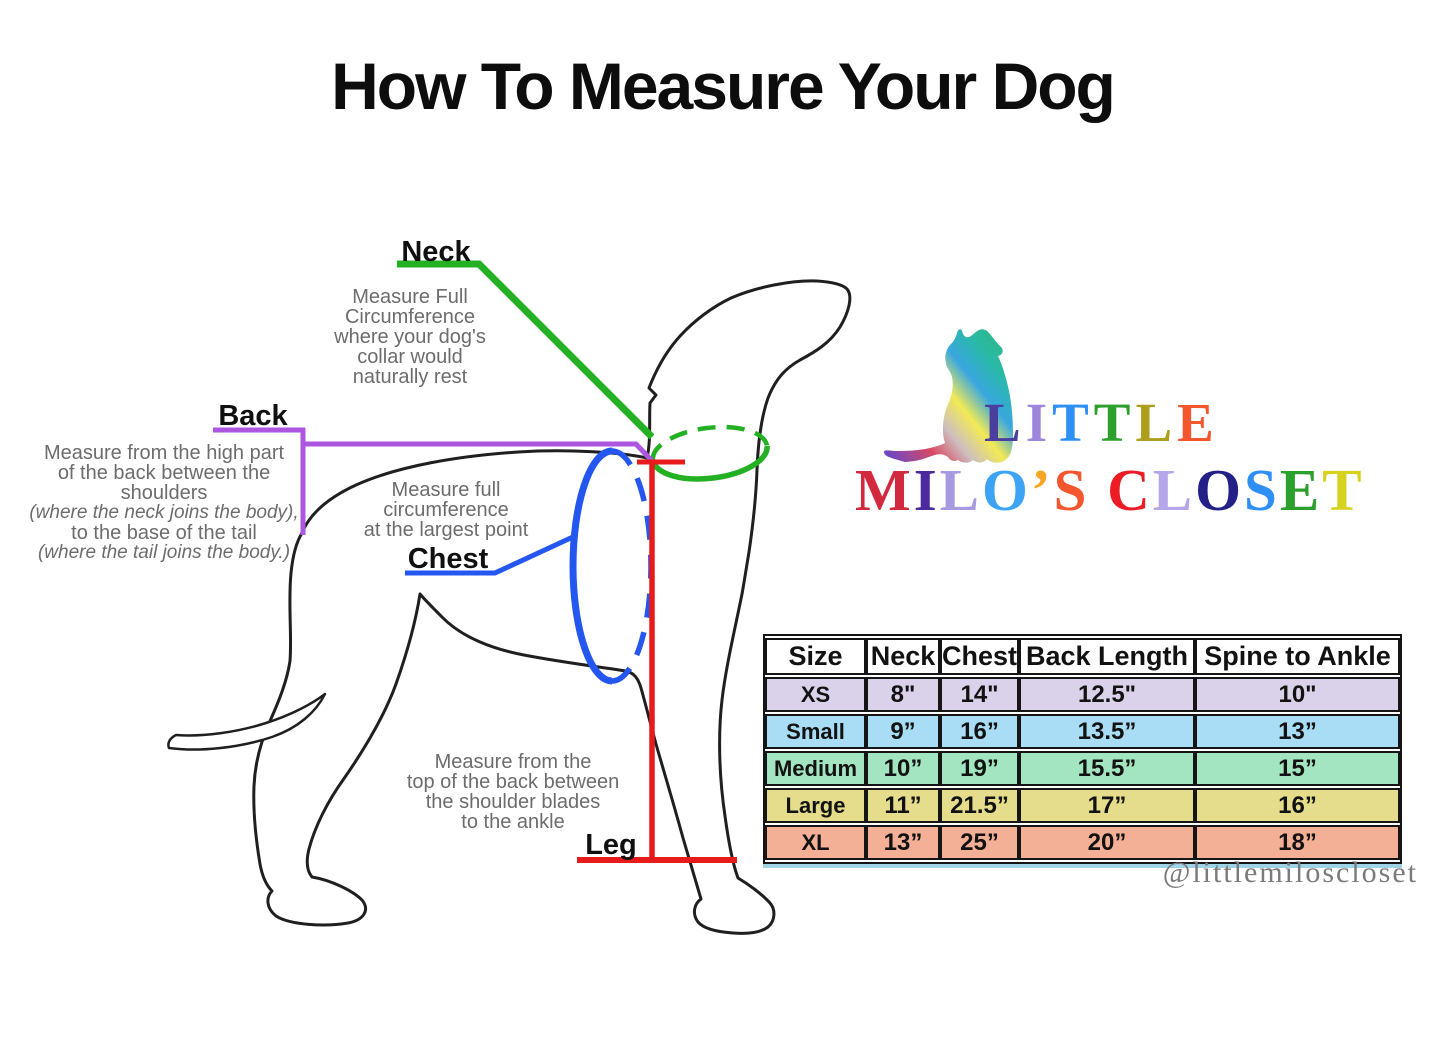 The height and width of the screenshot is (1051, 1445). What do you see at coordinates (1298, 731) in the screenshot?
I see `cell-spine: 13”` at bounding box center [1298, 731].